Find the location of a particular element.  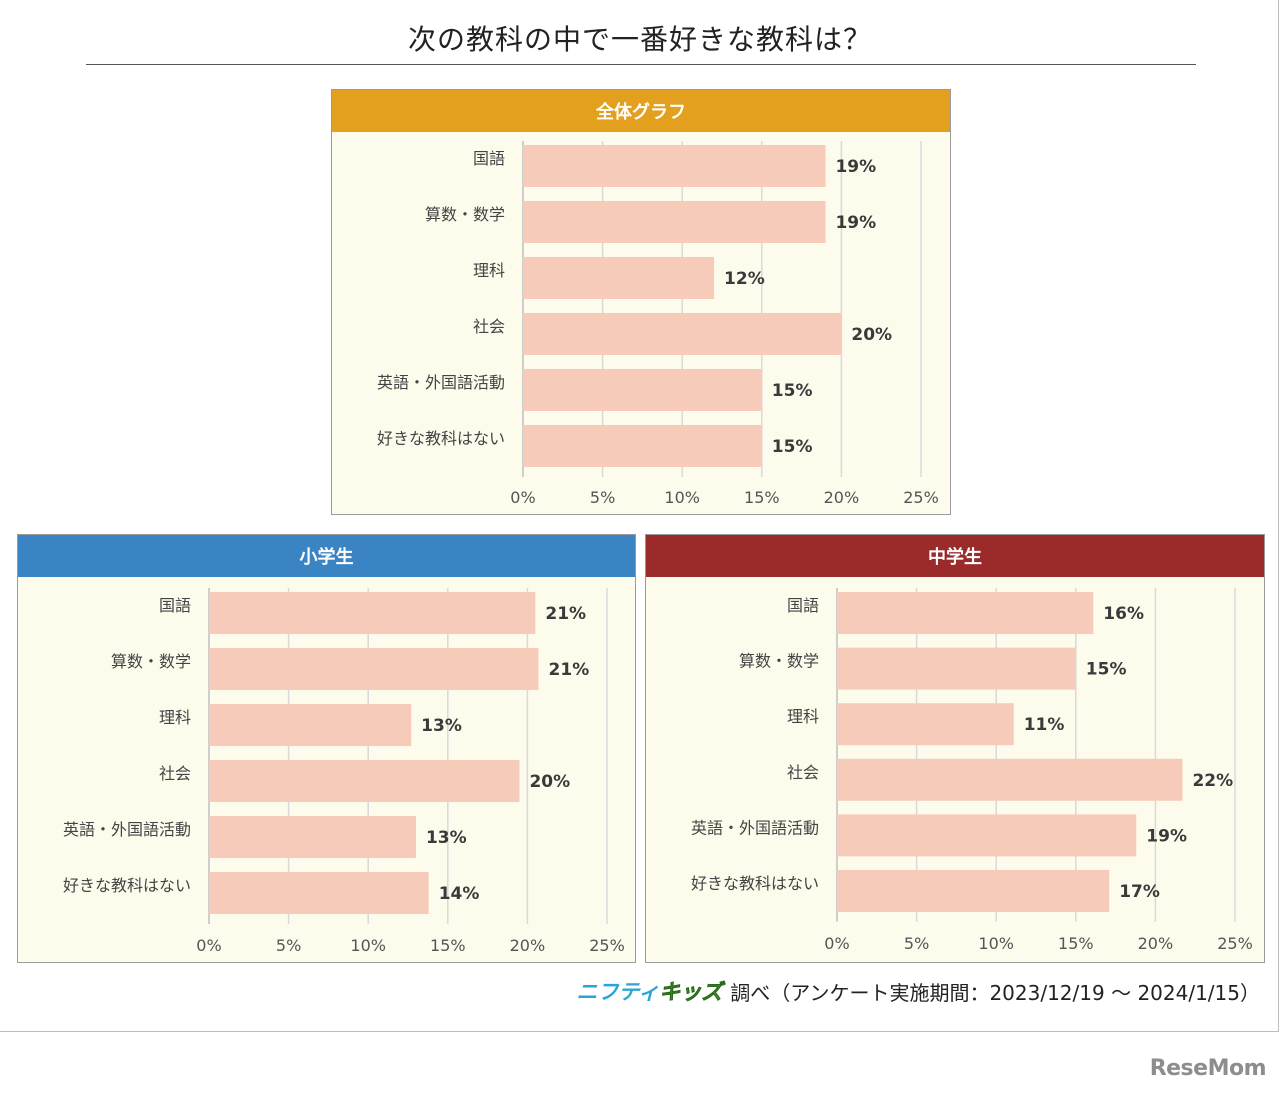

page-title: 次の教科の中で一番好きな教科は？ is located at coordinates (639, 39).